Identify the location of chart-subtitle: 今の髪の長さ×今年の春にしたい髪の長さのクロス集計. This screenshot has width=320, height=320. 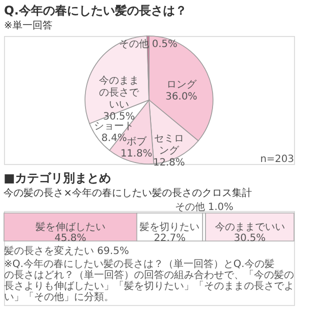
(128, 193).